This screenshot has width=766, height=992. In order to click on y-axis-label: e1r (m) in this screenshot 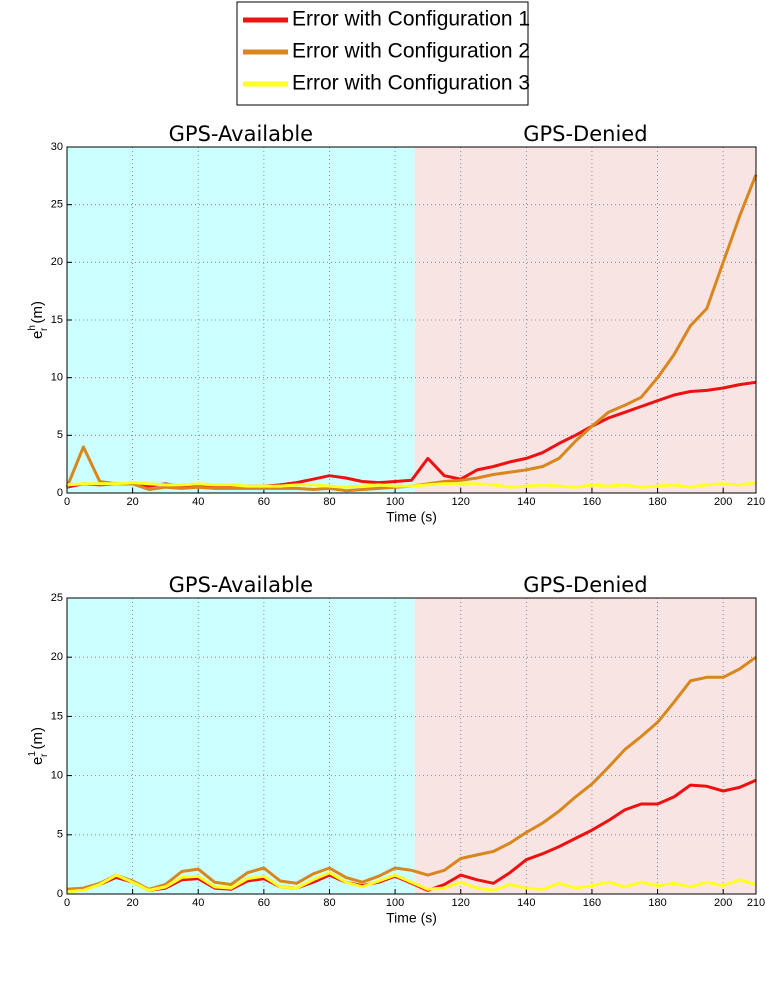, I will do `click(38, 746)`.